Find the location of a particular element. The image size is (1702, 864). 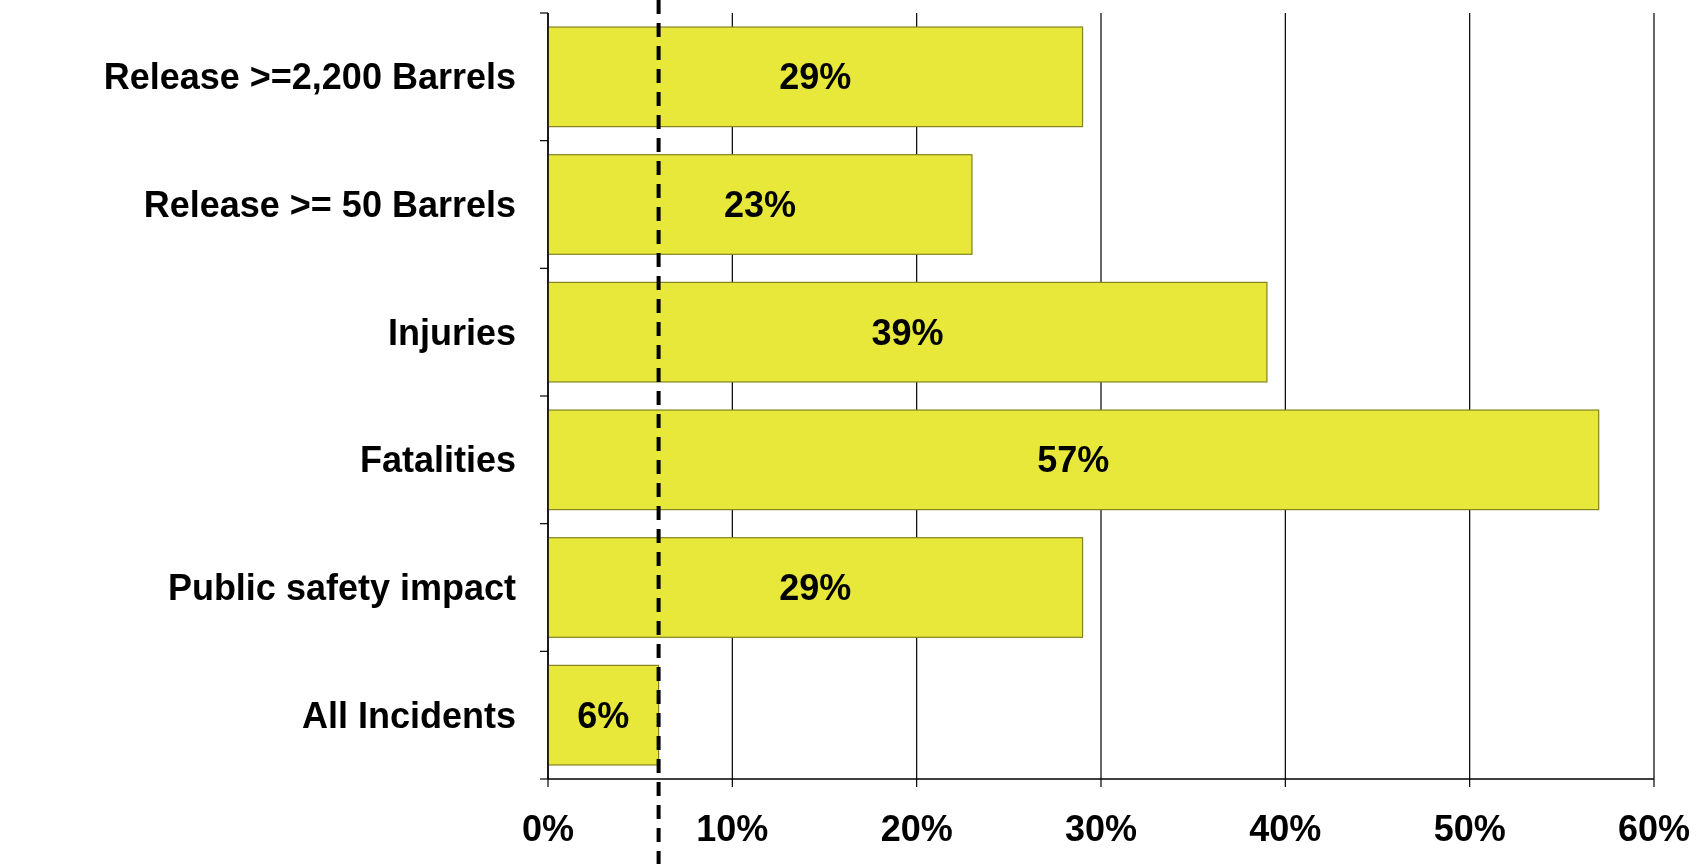

y-tick-label: All Incidents is located at coordinates (408, 715).